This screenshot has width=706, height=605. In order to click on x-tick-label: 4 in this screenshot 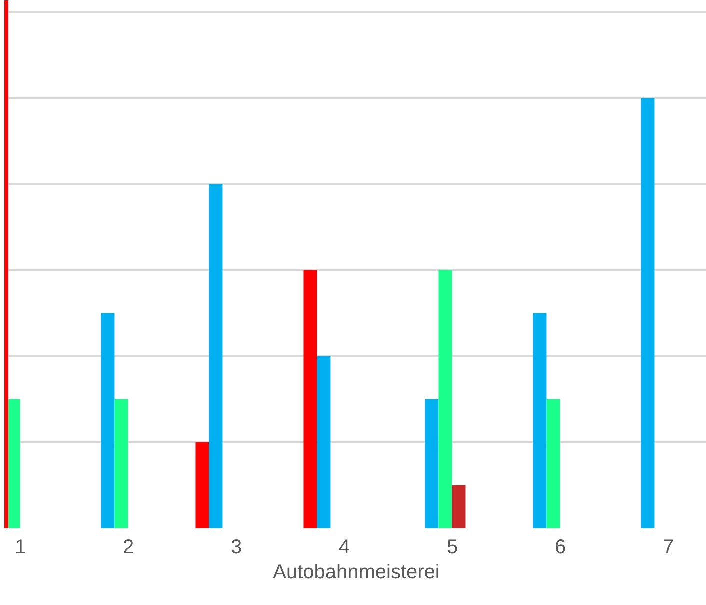, I will do `click(344, 547)`.